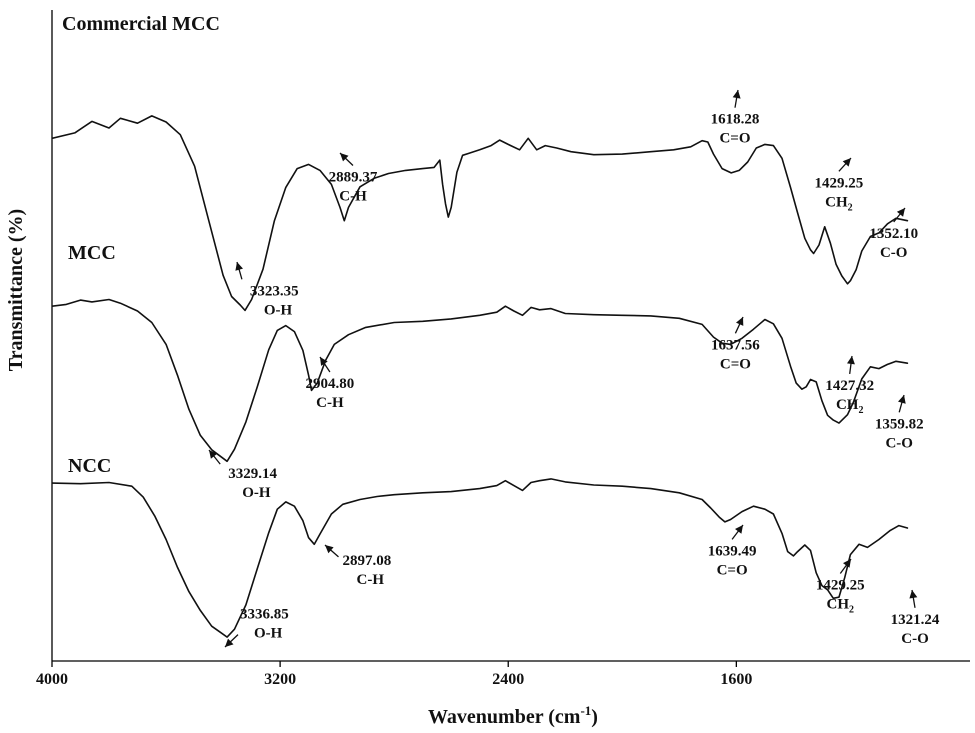  Describe the element at coordinates (585, 710) in the screenshot. I see `x-axis-label-sup: -1` at that location.